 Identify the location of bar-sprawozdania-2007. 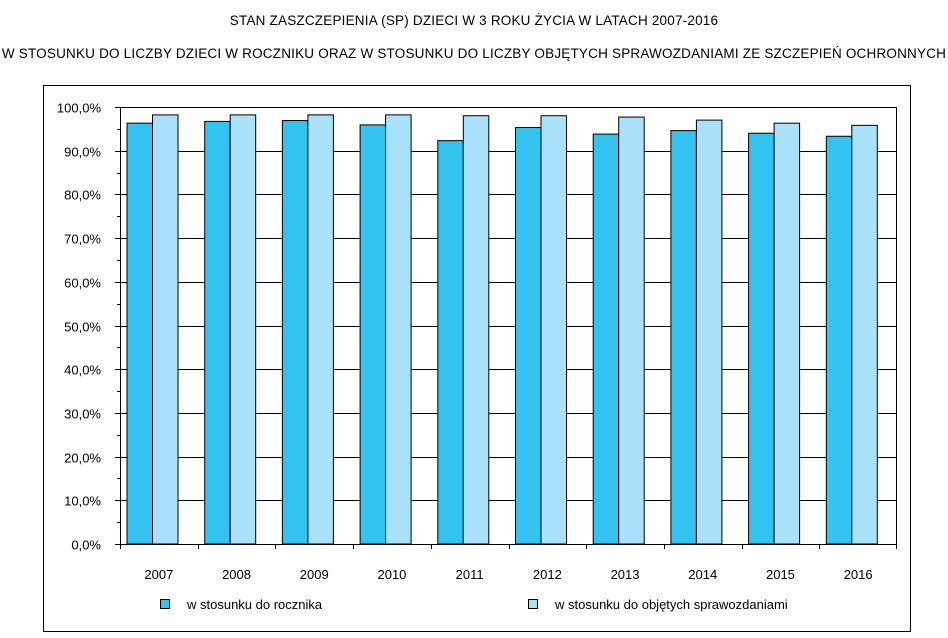
(165, 329).